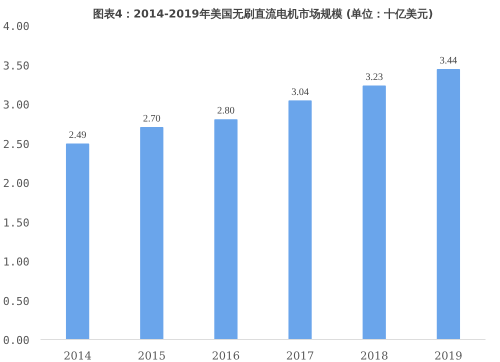  What do you see at coordinates (374, 356) in the screenshot?
I see `x-tick-label: 2018` at bounding box center [374, 356].